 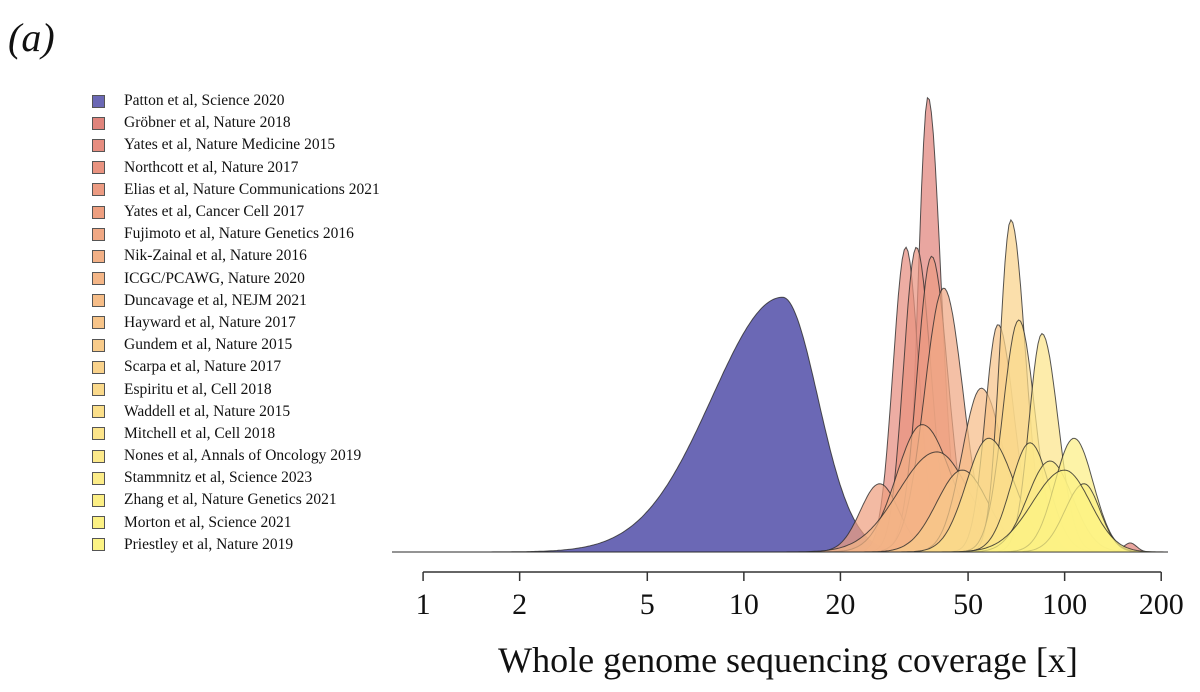 I want to click on legend-item: Nik-Zainal et al, Nature 2016, so click(x=267, y=256).